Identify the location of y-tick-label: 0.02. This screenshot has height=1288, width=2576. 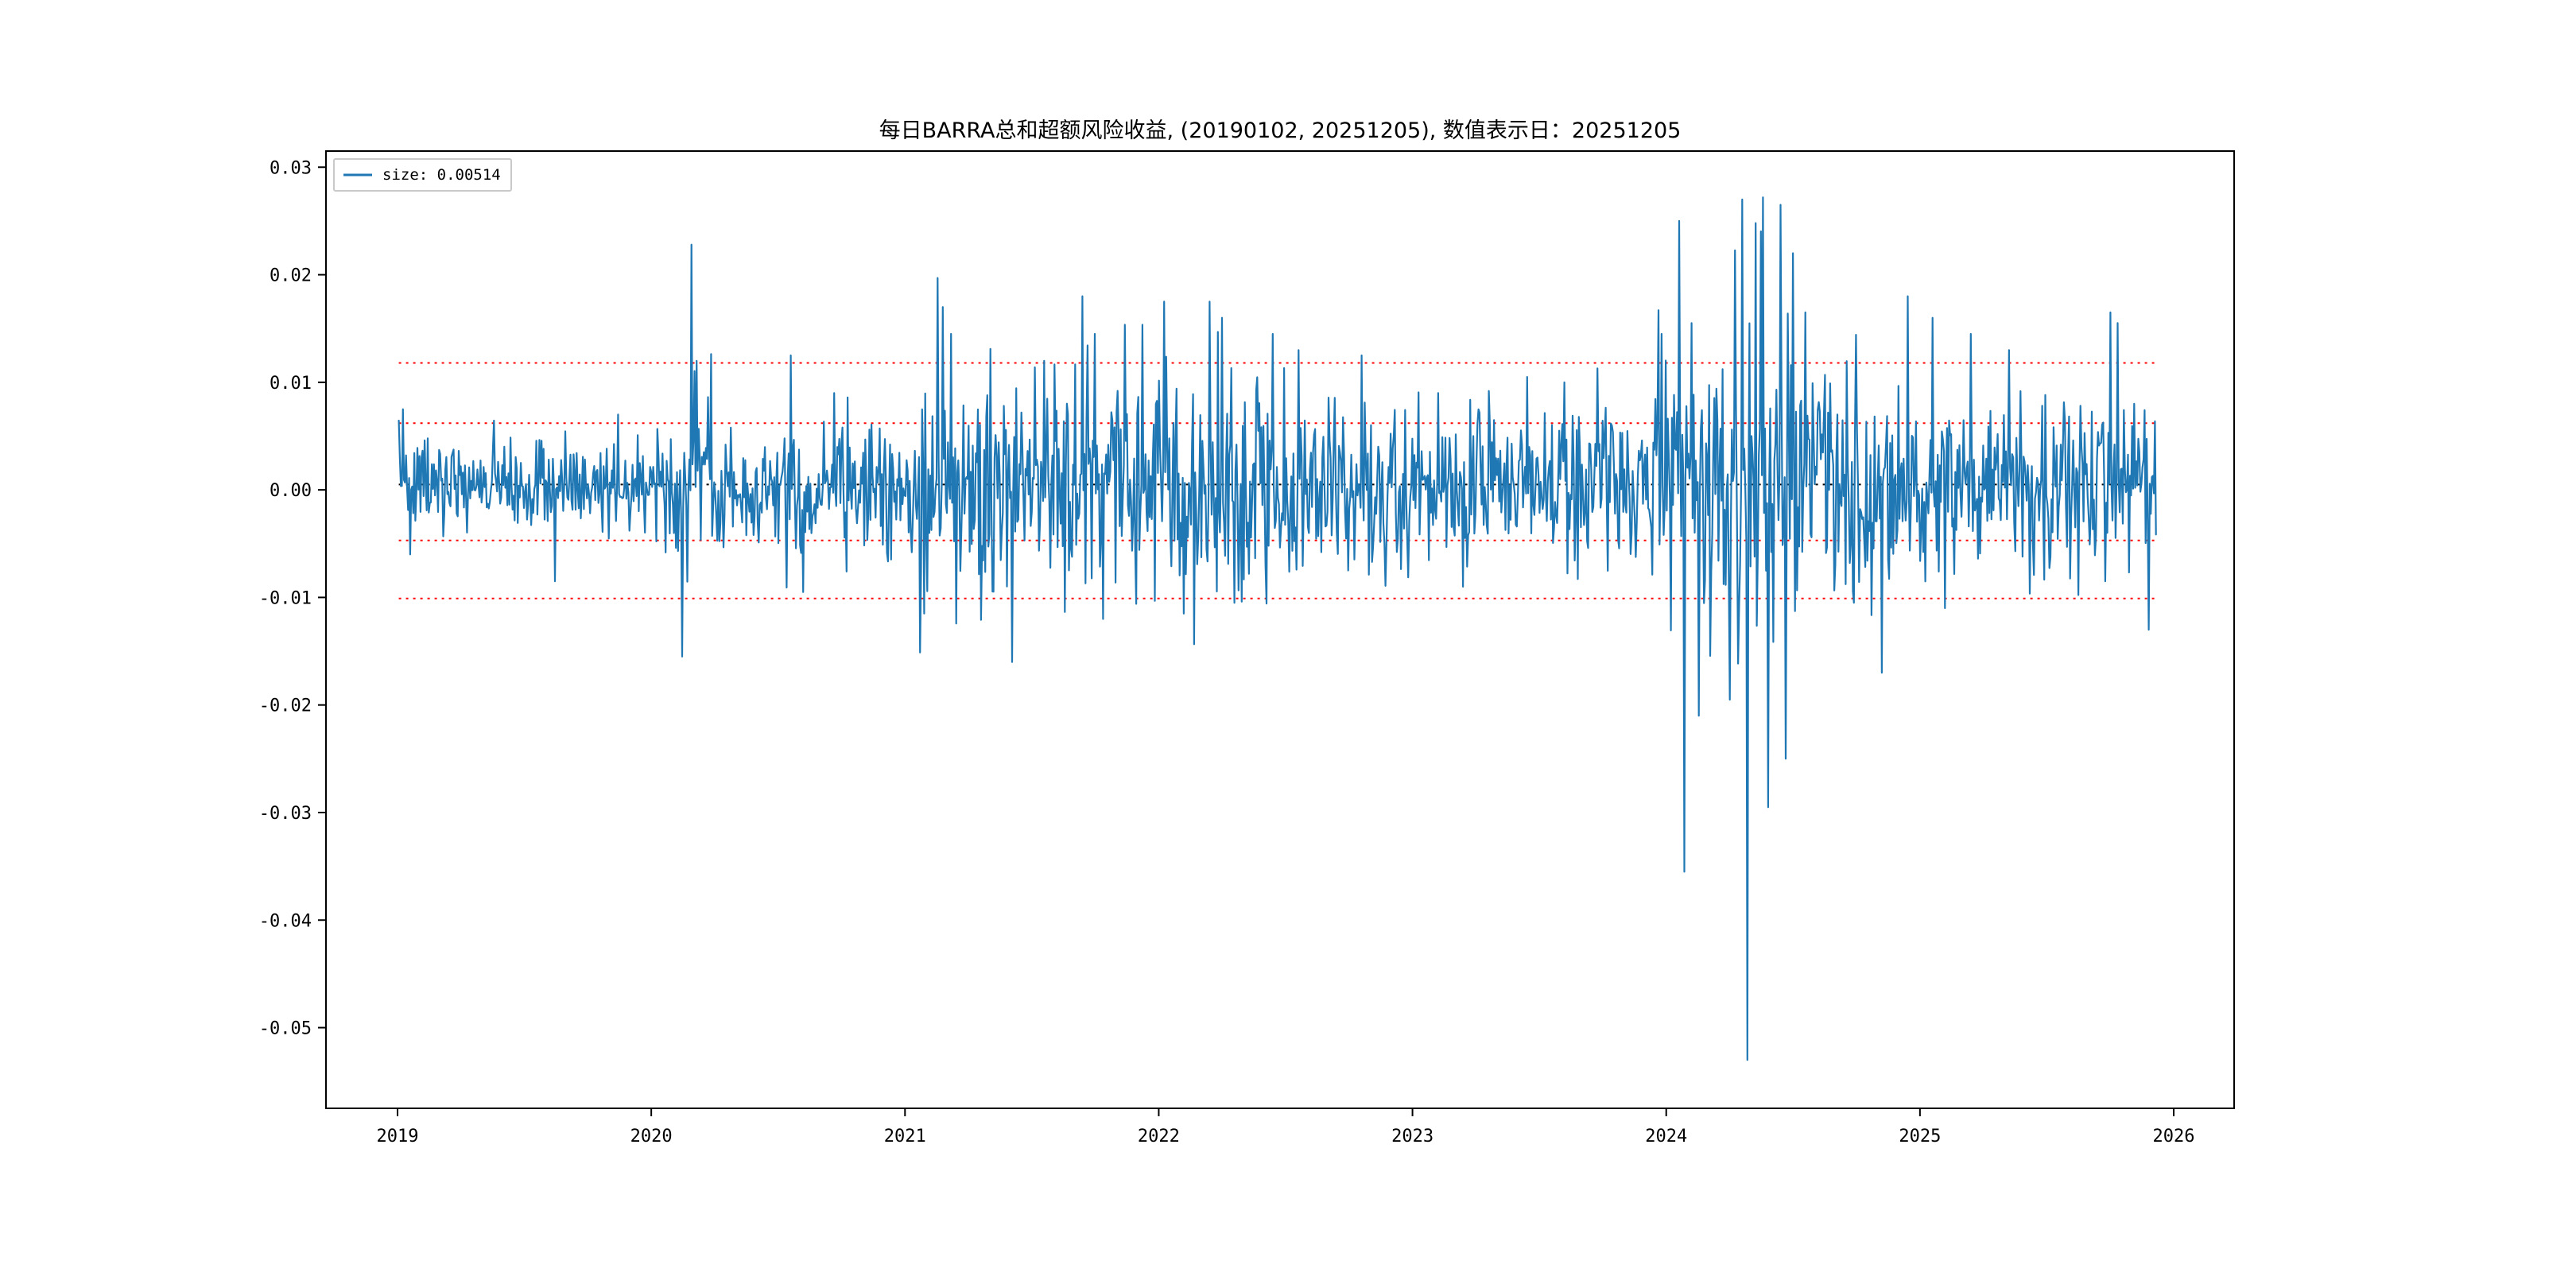
(291, 276).